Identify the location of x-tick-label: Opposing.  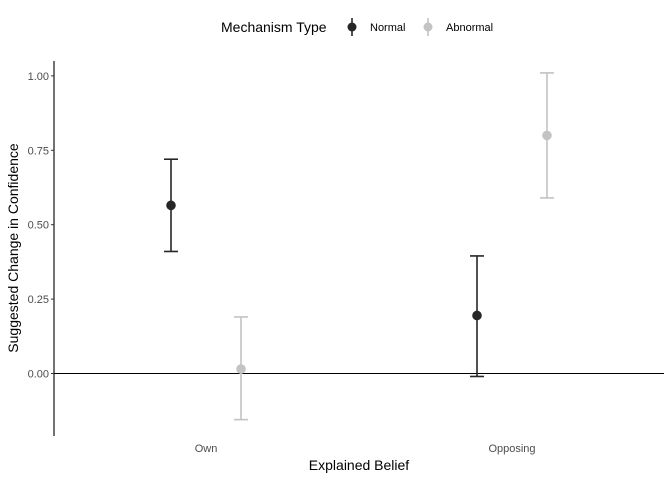
(511, 449).